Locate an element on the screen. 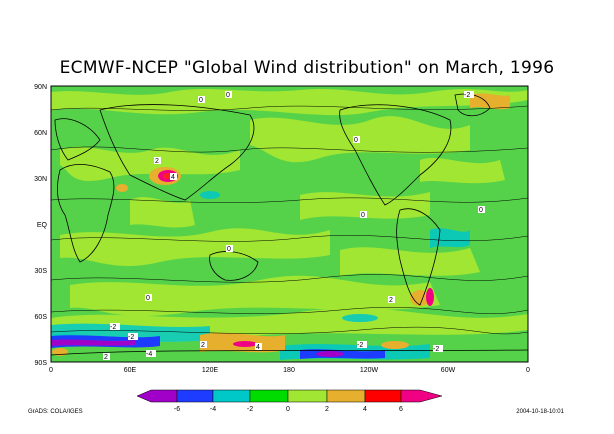 This screenshot has height=434, width=614. lon-label-0-left: 0 is located at coordinates (51, 370).